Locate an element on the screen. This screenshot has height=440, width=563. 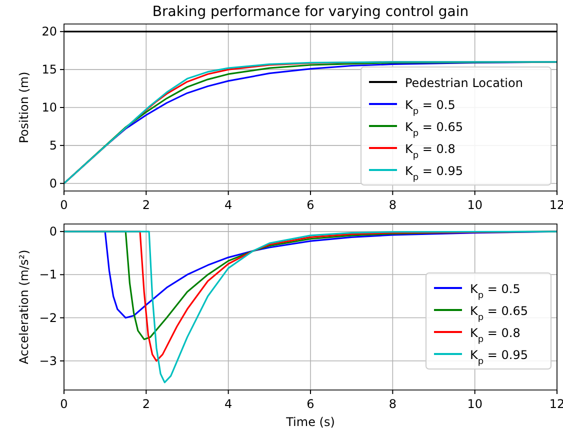
y-tick-label: 10 is located at coordinates (49, 107).